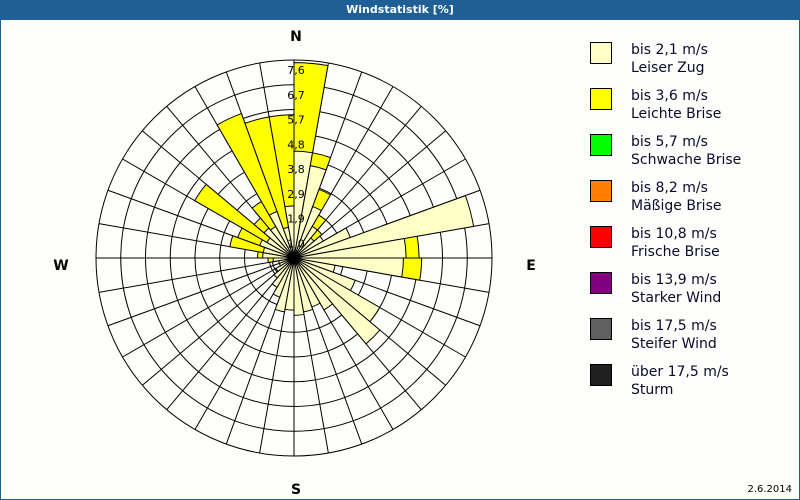 The image size is (800, 500). Describe the element at coordinates (296, 157) in the screenshot. I see `ring-labels: 1,0 1,9 2,9 3,8 4,8 5,7 6,7 7,6` at that location.